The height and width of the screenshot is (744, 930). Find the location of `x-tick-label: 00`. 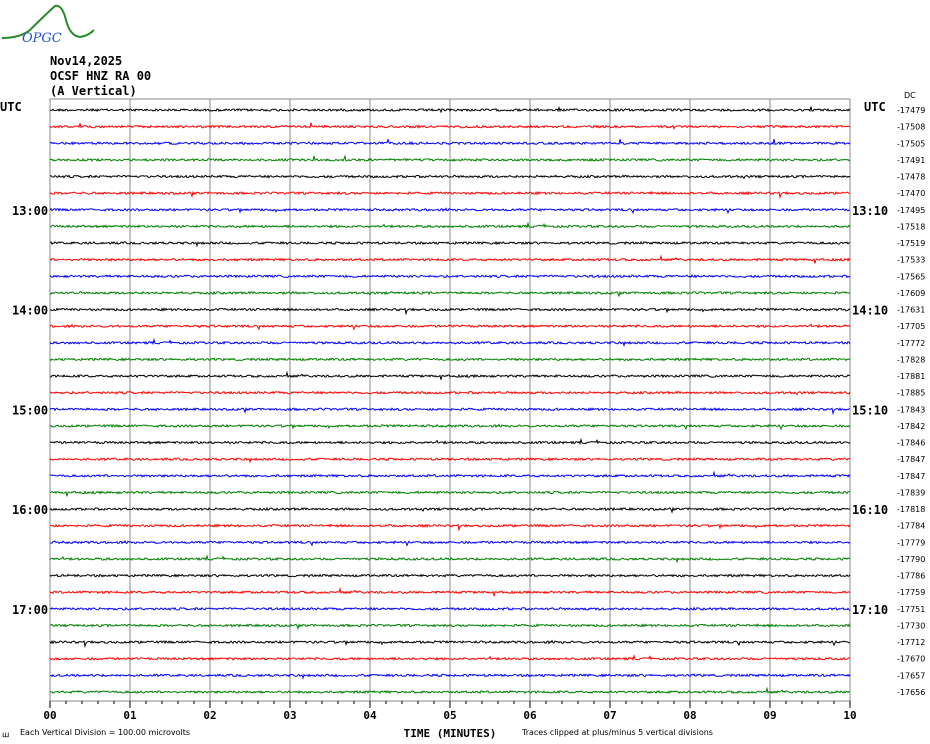

x-tick-label: 00 is located at coordinates (49, 715).